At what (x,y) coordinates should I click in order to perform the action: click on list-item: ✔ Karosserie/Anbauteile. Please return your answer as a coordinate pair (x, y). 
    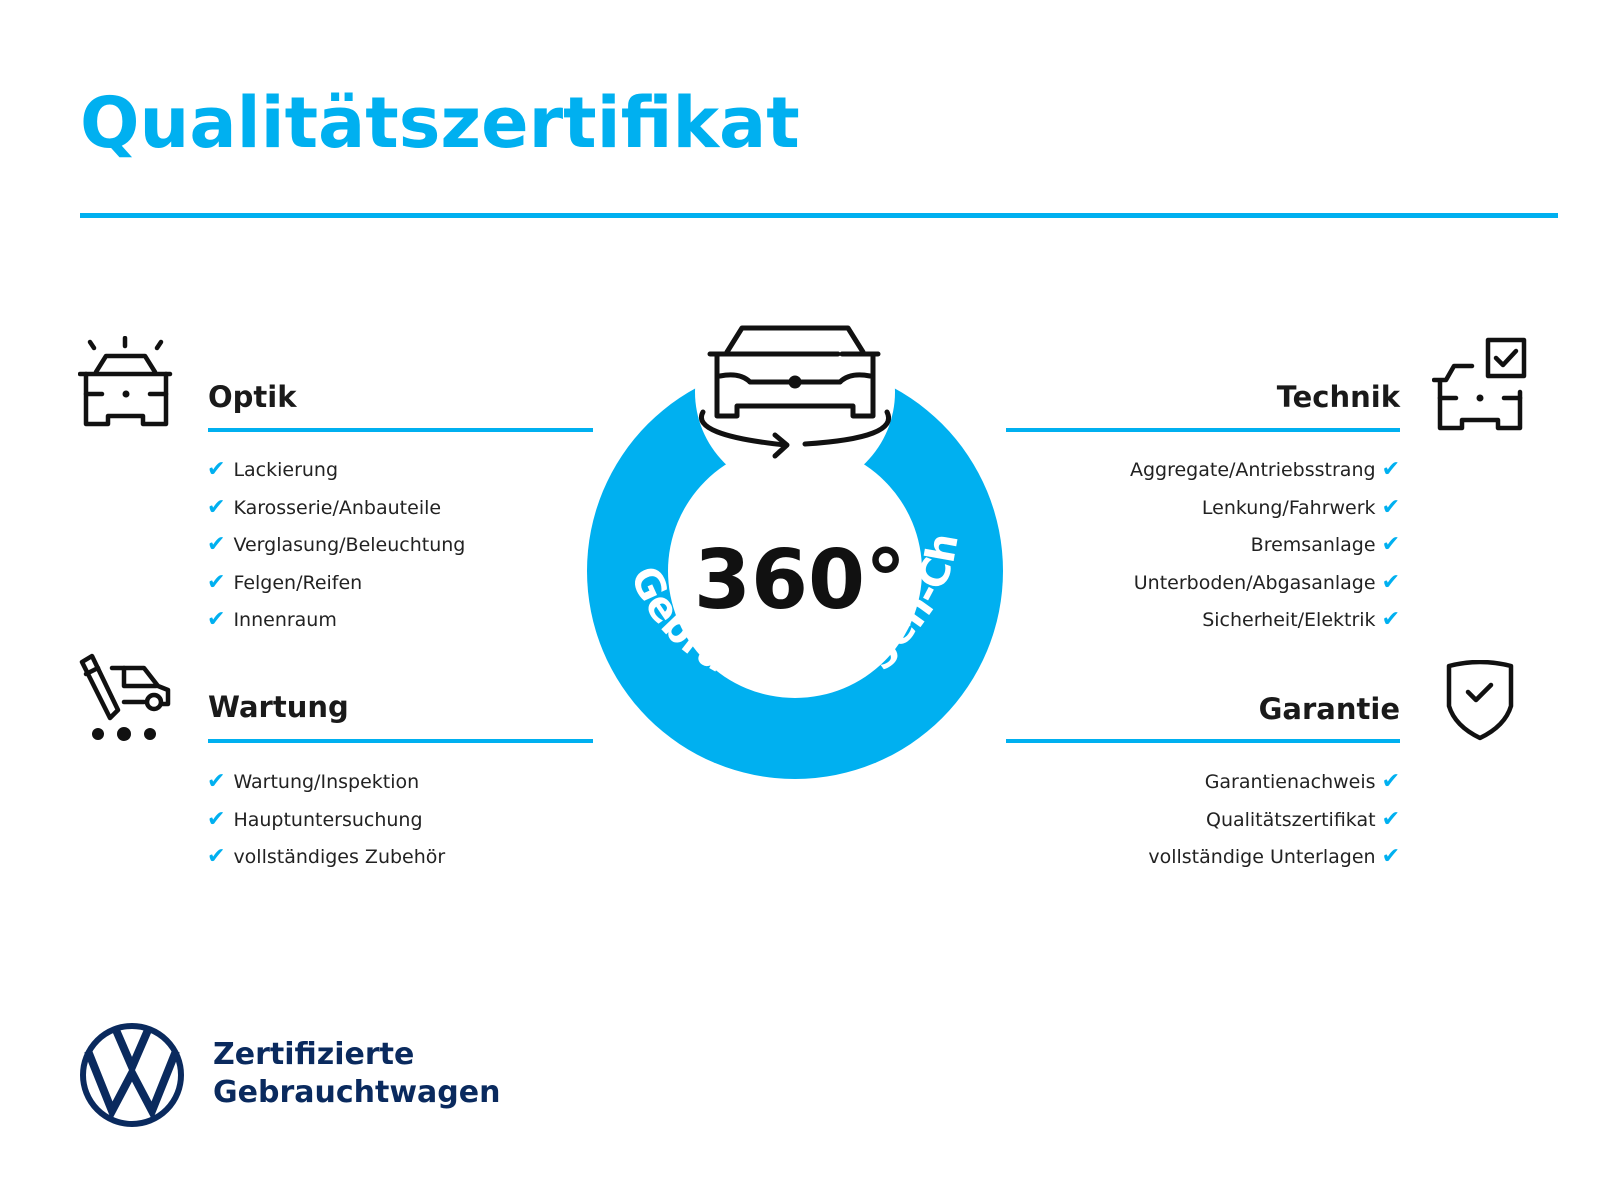
    Looking at the image, I should click on (336, 508).